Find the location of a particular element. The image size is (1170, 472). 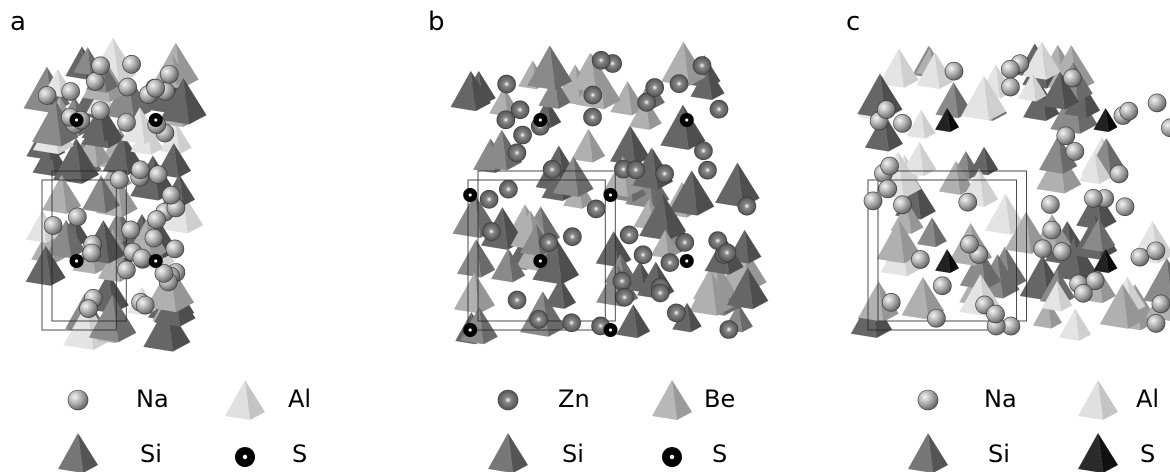

legend-label: Na is located at coordinates (152, 399).